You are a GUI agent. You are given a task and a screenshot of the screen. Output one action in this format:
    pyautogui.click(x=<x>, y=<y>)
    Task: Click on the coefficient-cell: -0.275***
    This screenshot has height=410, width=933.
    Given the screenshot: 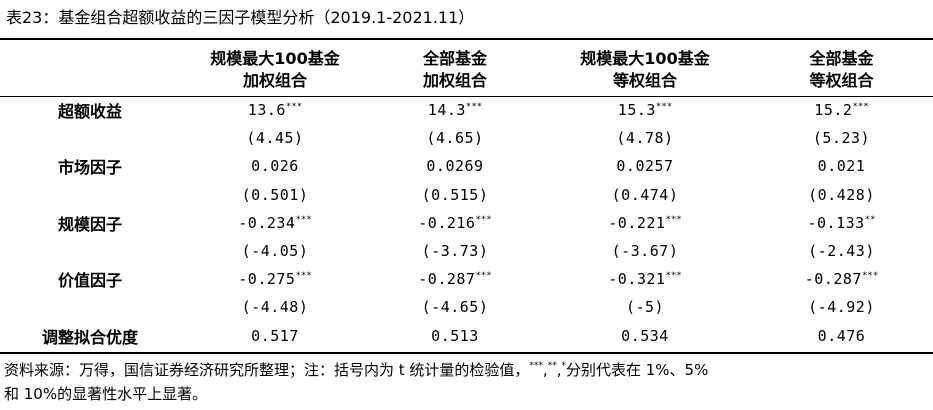 What is the action you would take?
    pyautogui.click(x=275, y=279)
    